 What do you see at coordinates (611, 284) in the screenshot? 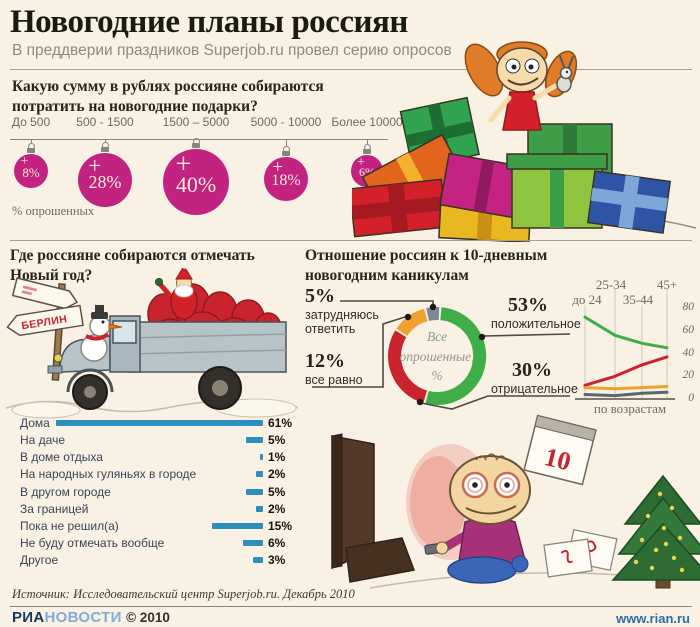
I see `age-tick-25-34: 25-34` at bounding box center [611, 284].